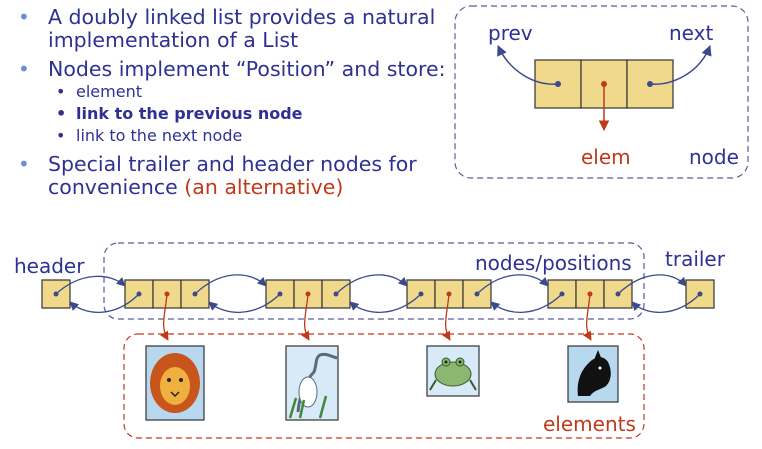 This screenshot has width=762, height=449. I want to click on alternative-note: (an alternative), so click(264, 187).